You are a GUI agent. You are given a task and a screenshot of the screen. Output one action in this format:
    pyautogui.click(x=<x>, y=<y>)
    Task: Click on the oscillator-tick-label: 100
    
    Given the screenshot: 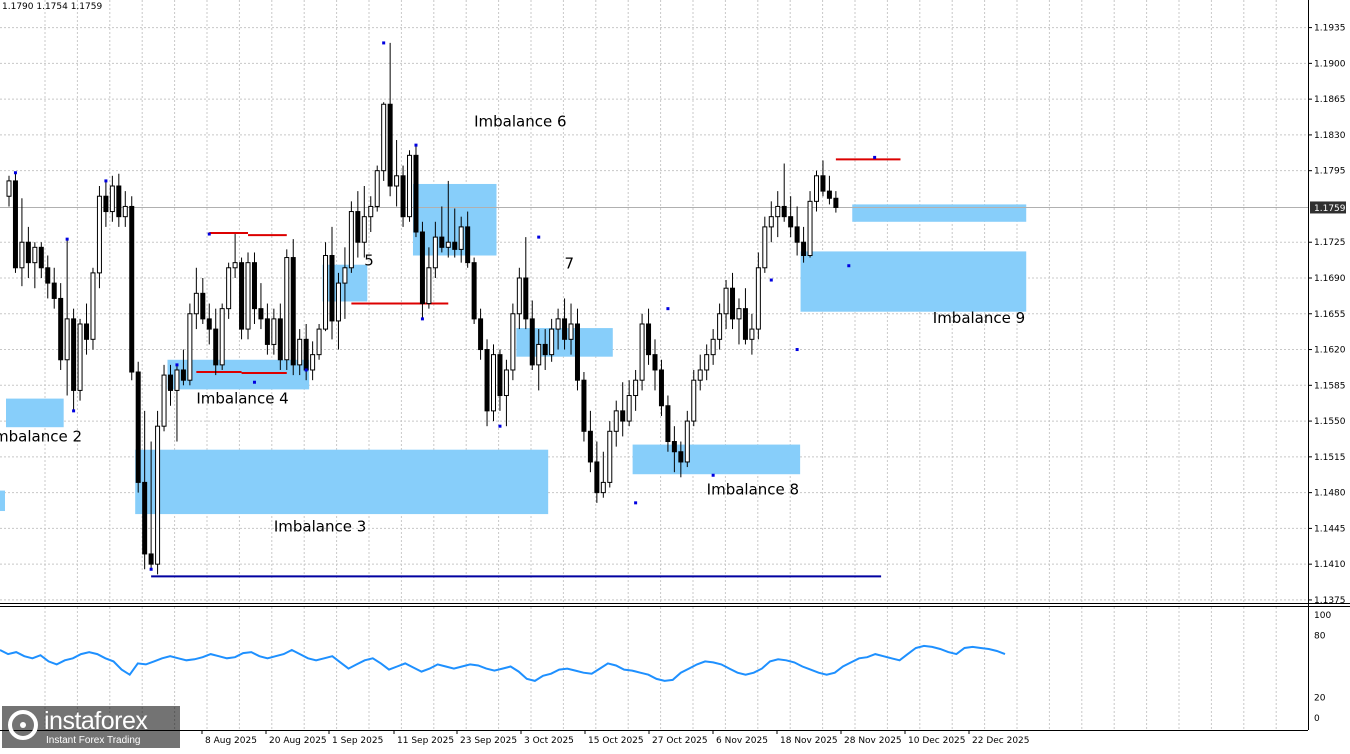 What is the action you would take?
    pyautogui.click(x=1322, y=616)
    